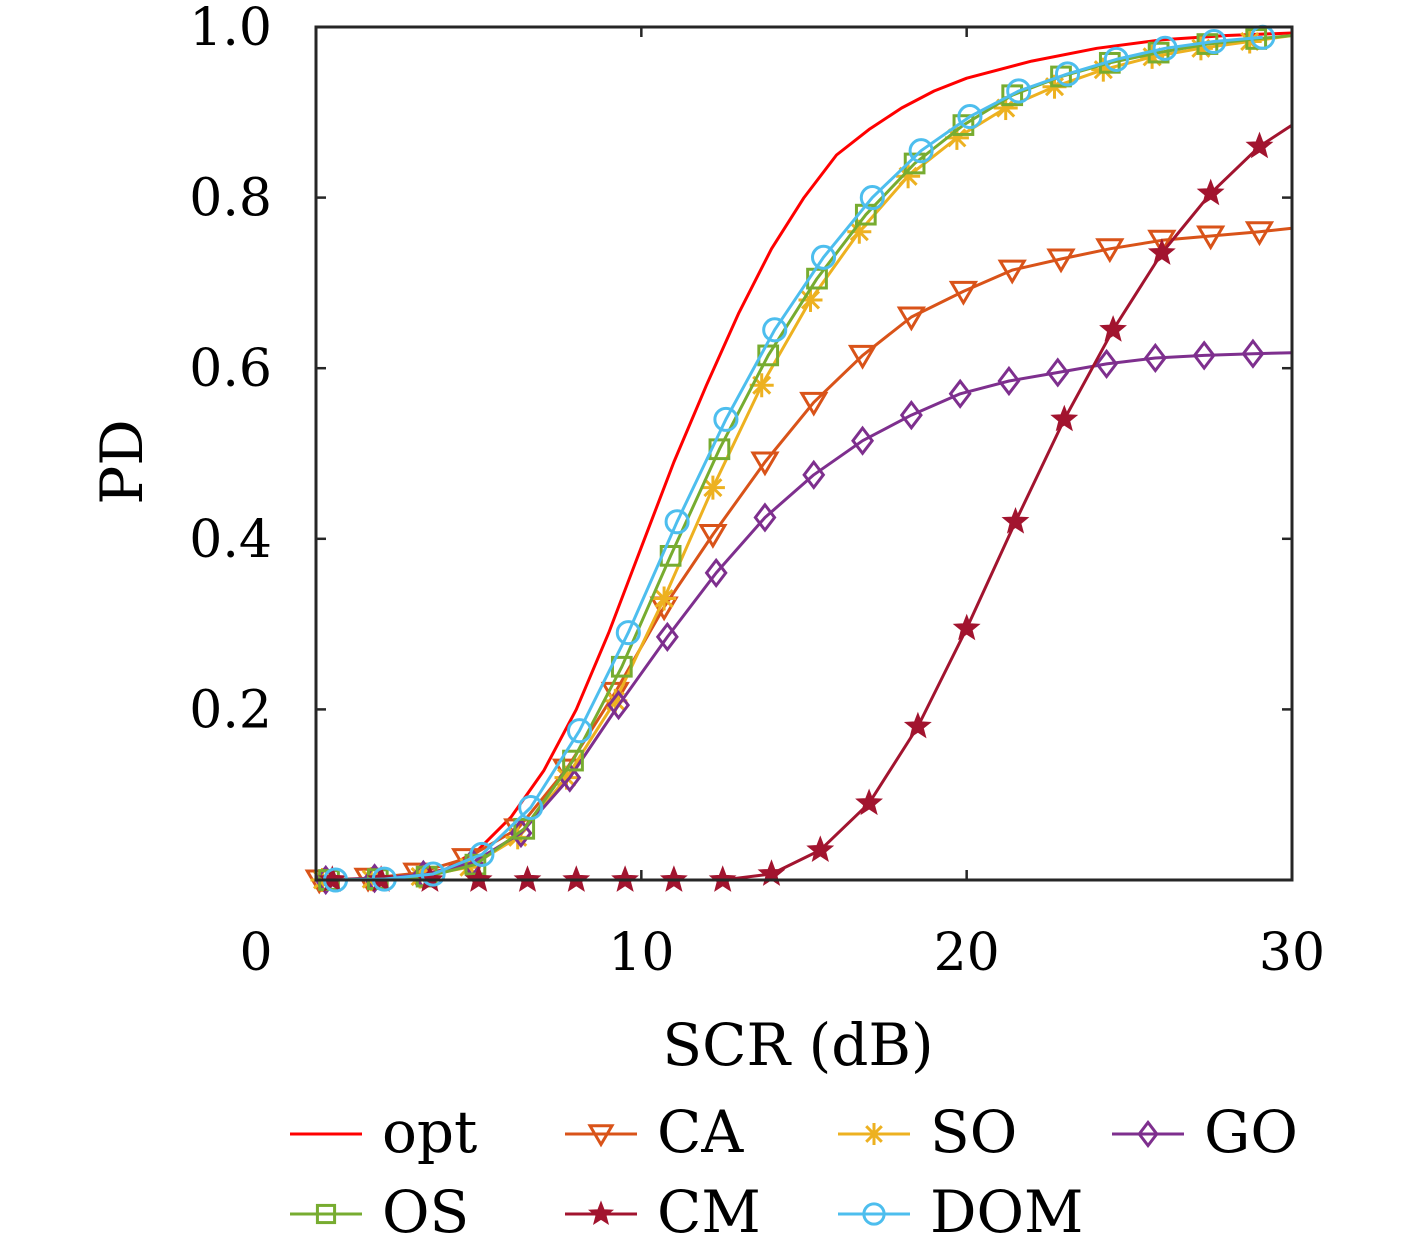 Image resolution: width=1417 pixels, height=1259 pixels. I want to click on legend-item-ca: CA, so click(654, 1132).